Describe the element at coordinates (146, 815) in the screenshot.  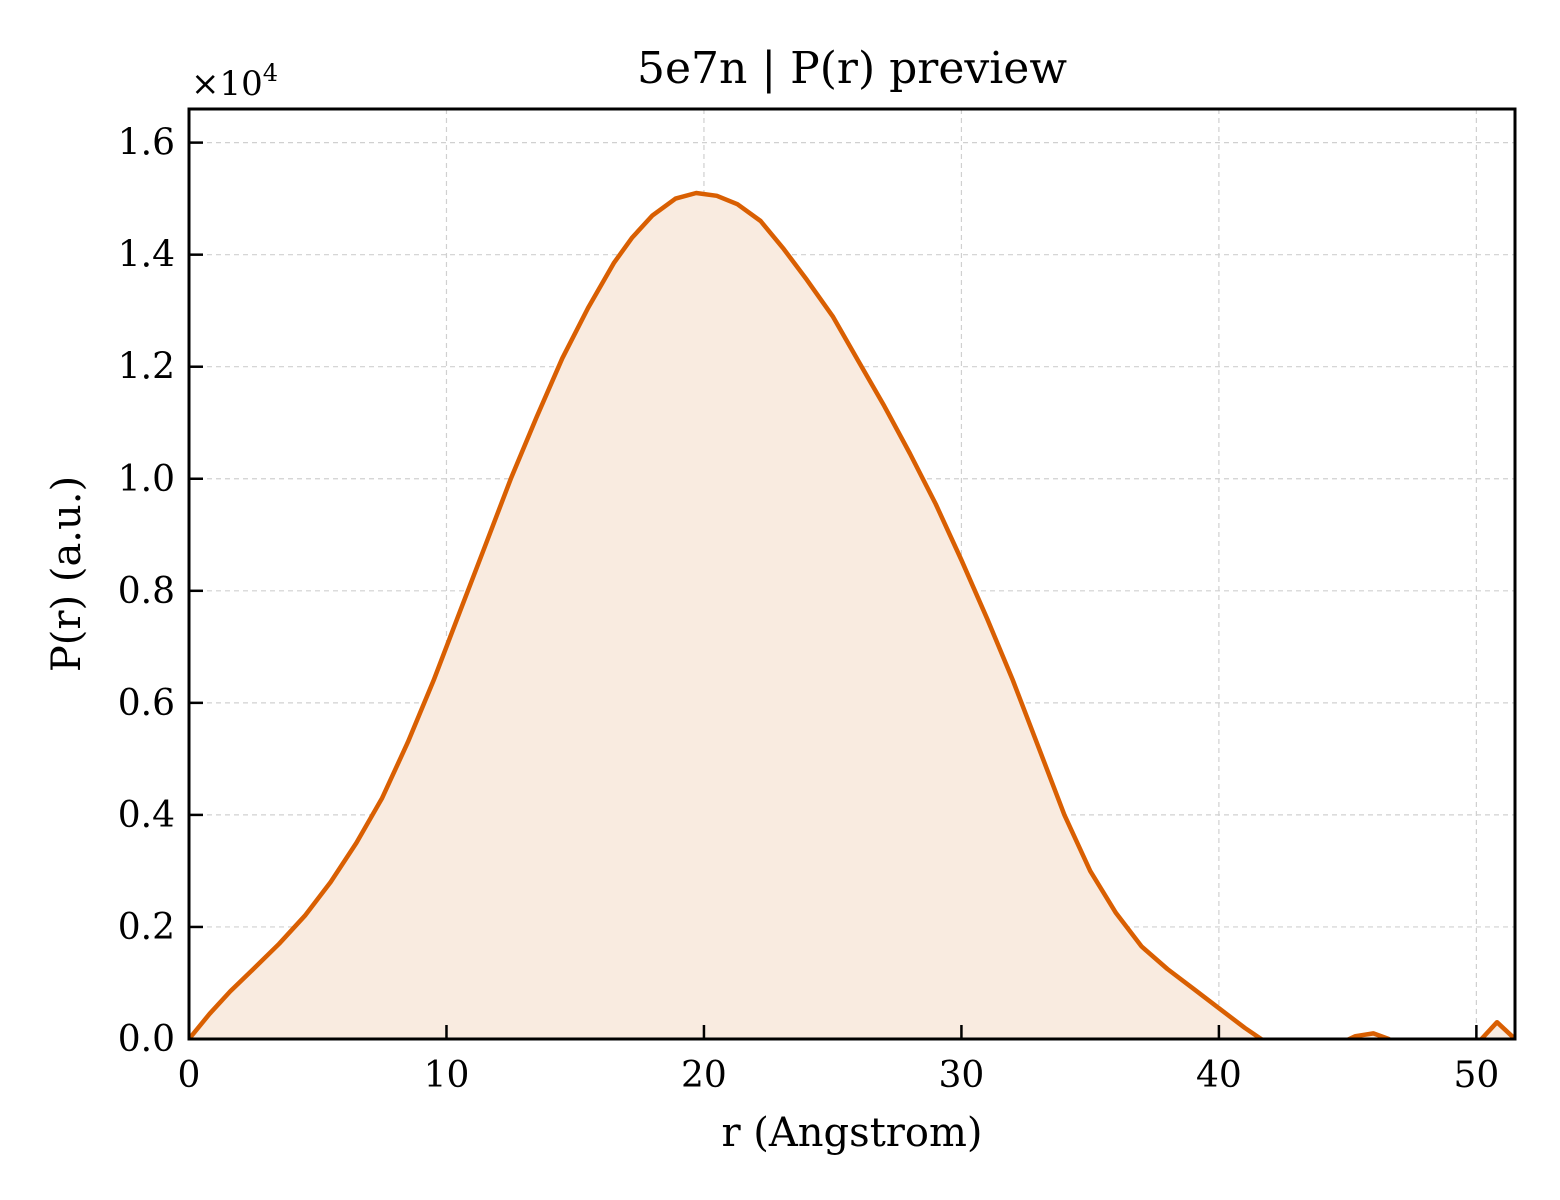
I see `y-tick-label: 0.4` at that location.